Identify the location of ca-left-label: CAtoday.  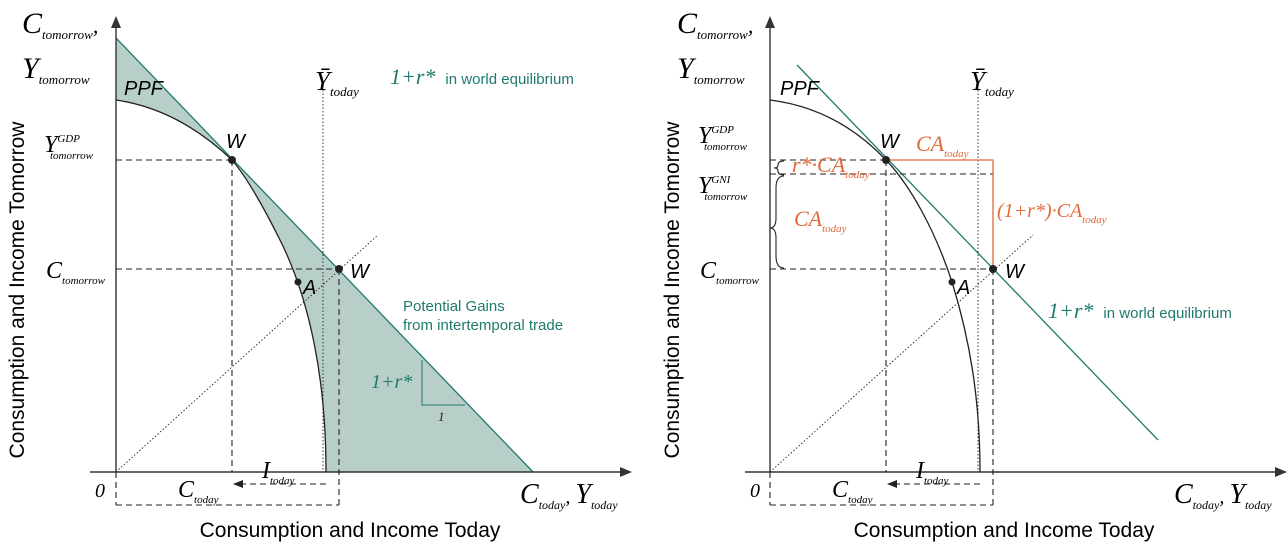
(820, 220).